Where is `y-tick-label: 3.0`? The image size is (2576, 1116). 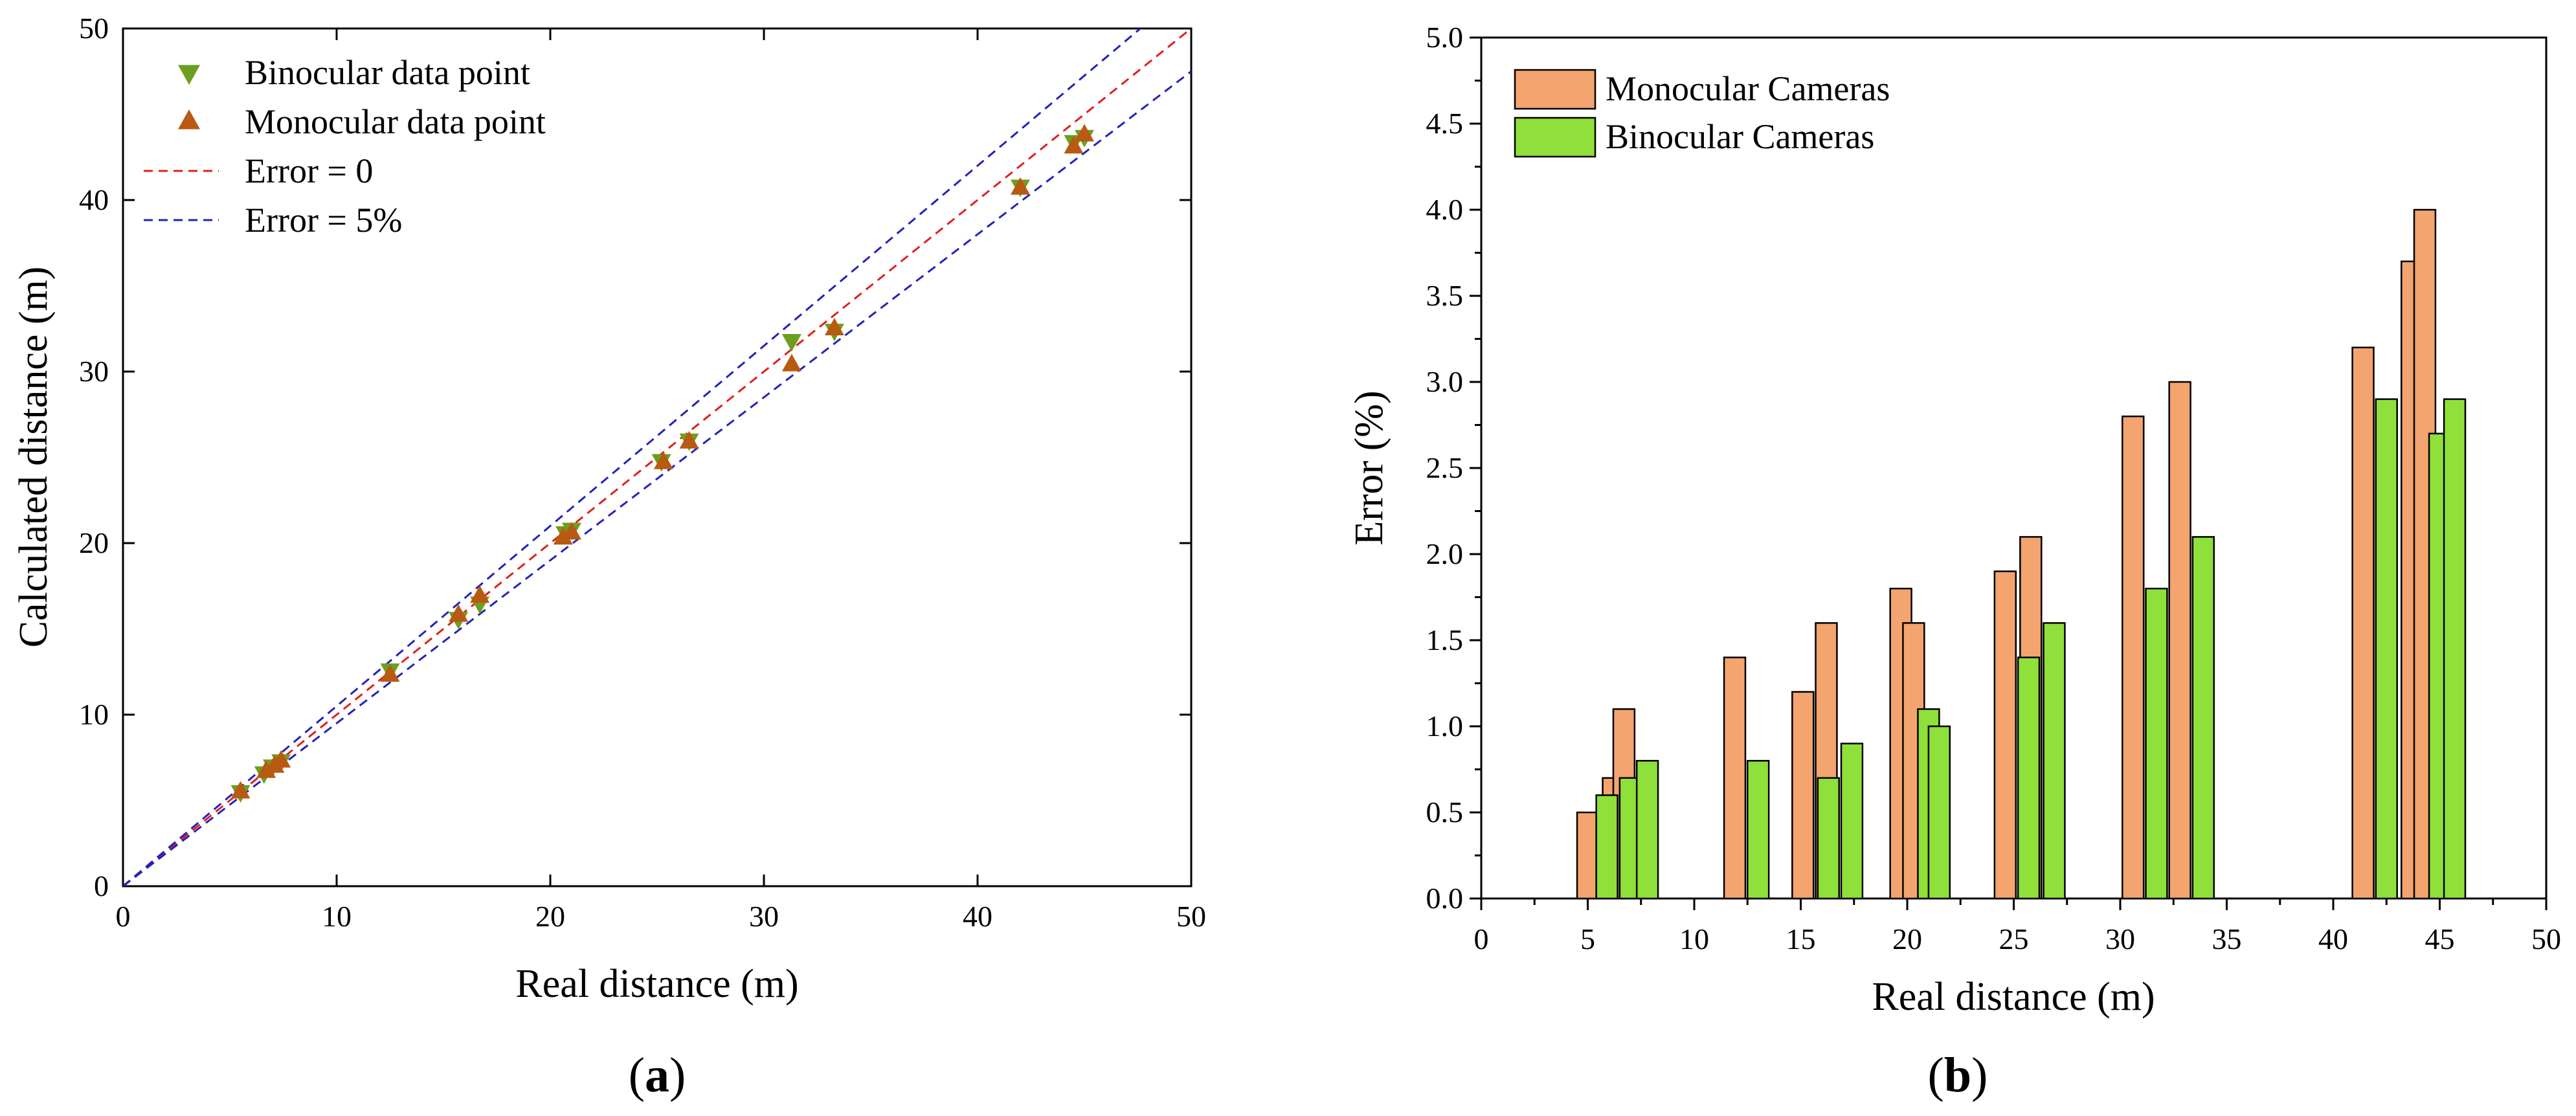 y-tick-label: 3.0 is located at coordinates (1445, 381).